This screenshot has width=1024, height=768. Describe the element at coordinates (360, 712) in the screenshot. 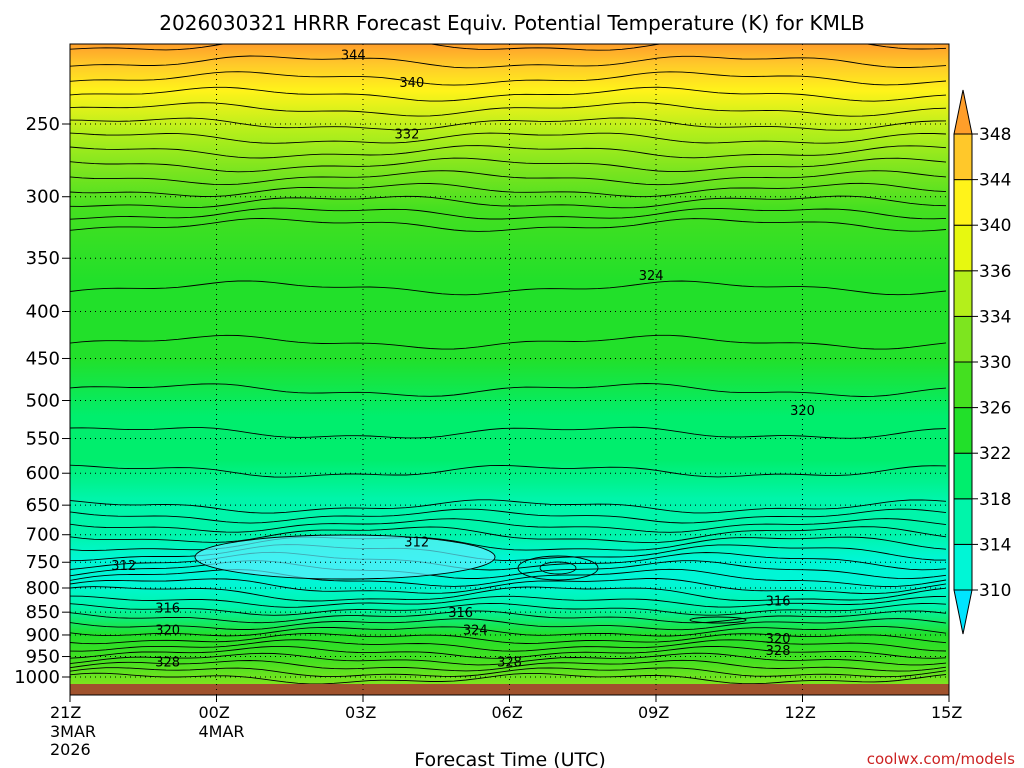

I see `x-tick-label: 03Z` at that location.